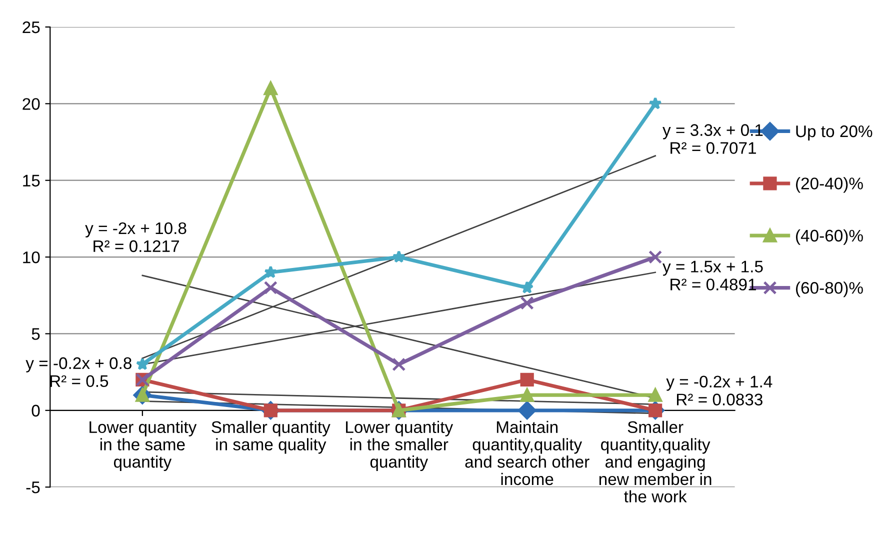  I want to click on y-tick-label: 25, so click(31, 27).